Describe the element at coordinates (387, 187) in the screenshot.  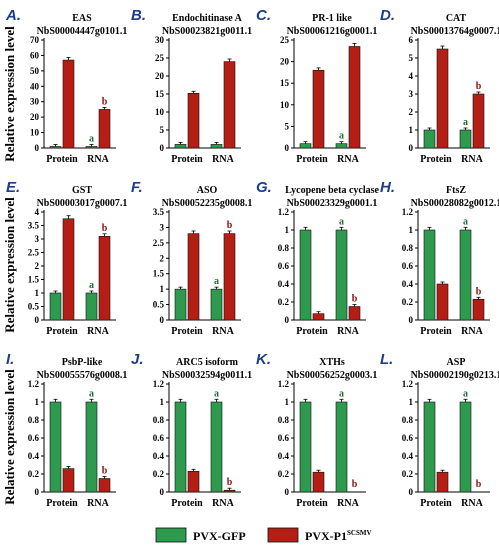
I see `panel-letter: H.` at that location.